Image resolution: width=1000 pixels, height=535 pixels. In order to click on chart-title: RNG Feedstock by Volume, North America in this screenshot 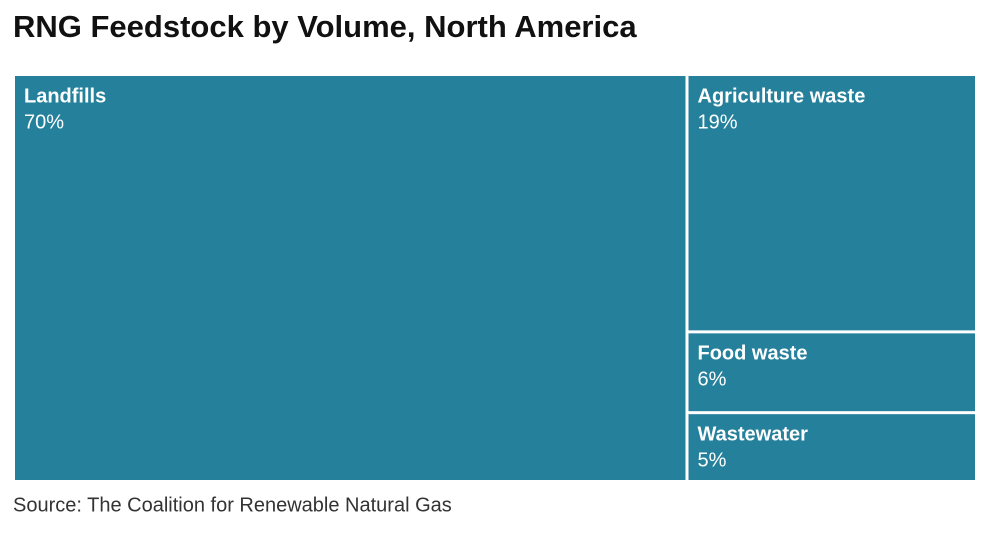, I will do `click(325, 26)`.